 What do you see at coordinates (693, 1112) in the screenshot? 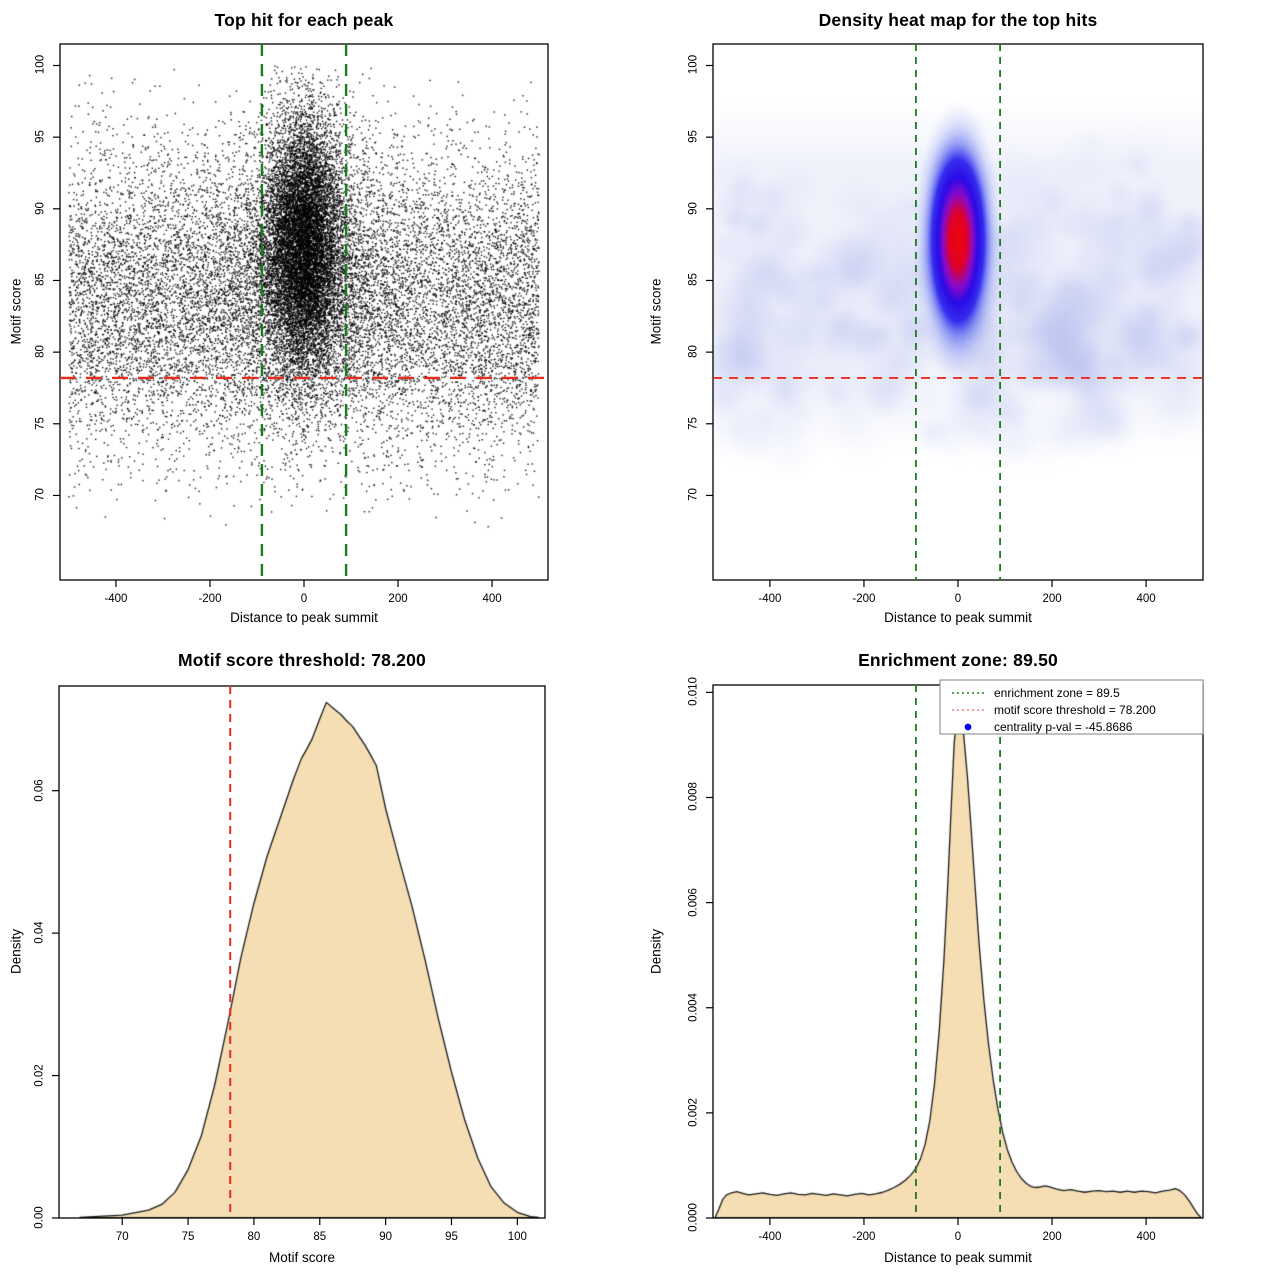
I see `y-tick-label: 0.002` at bounding box center [693, 1112].